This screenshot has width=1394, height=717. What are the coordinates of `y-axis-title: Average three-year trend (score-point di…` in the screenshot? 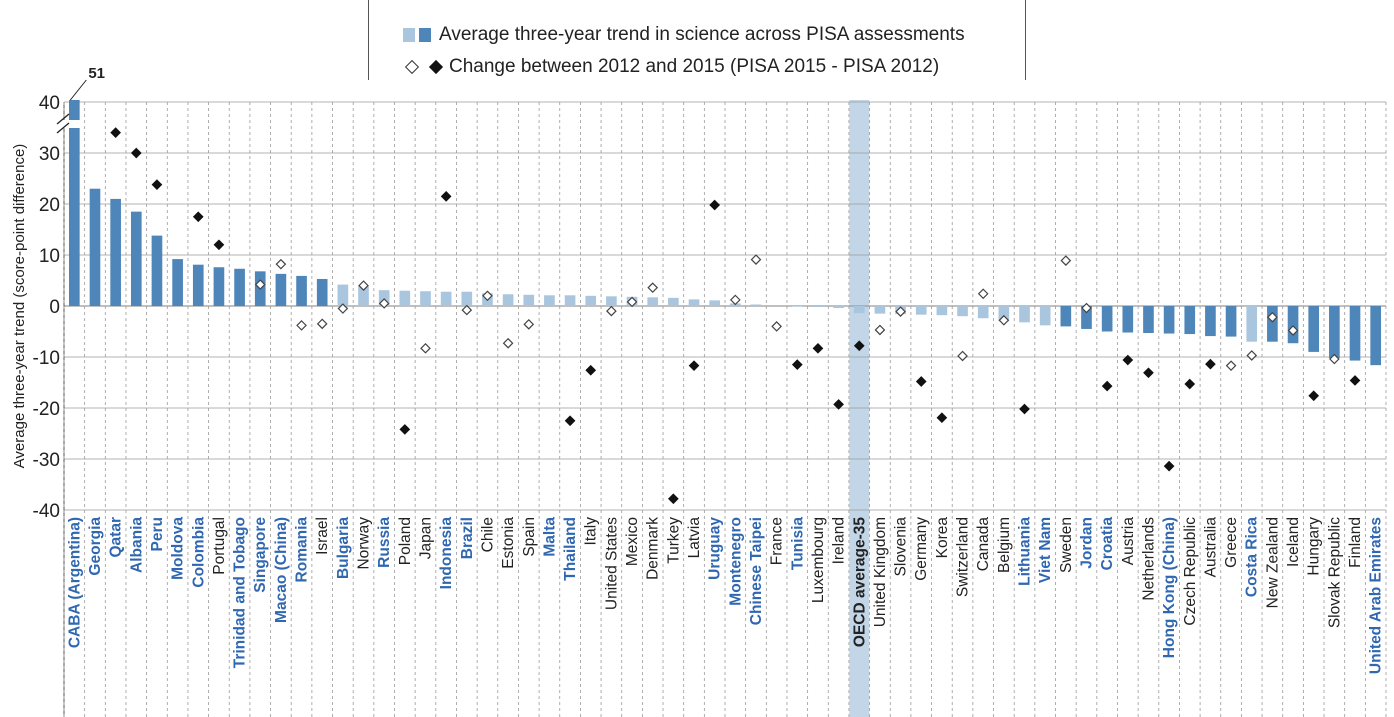 It's located at (19, 306).